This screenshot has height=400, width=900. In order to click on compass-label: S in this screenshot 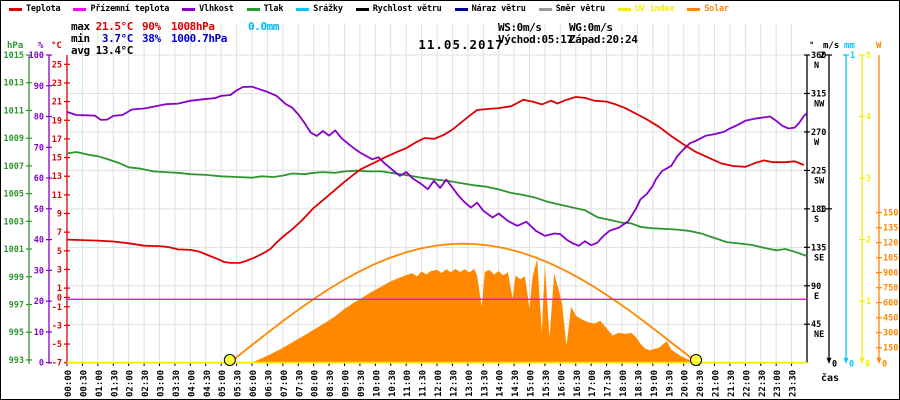, I will do `click(816, 220)`.